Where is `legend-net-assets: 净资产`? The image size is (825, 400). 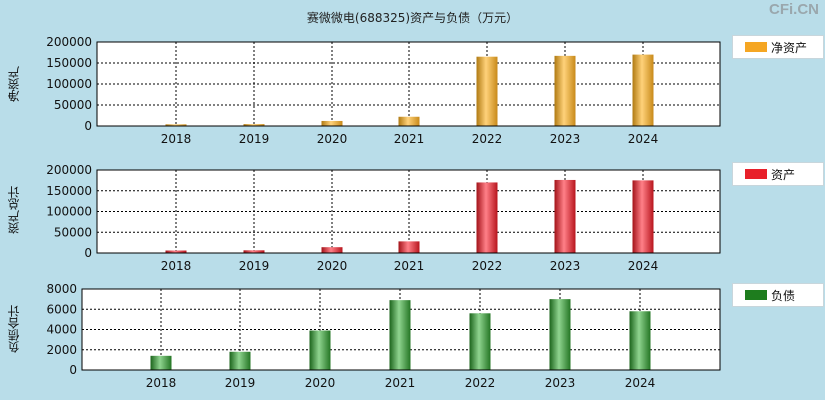
legend-net-assets: 净资产 is located at coordinates (778, 47).